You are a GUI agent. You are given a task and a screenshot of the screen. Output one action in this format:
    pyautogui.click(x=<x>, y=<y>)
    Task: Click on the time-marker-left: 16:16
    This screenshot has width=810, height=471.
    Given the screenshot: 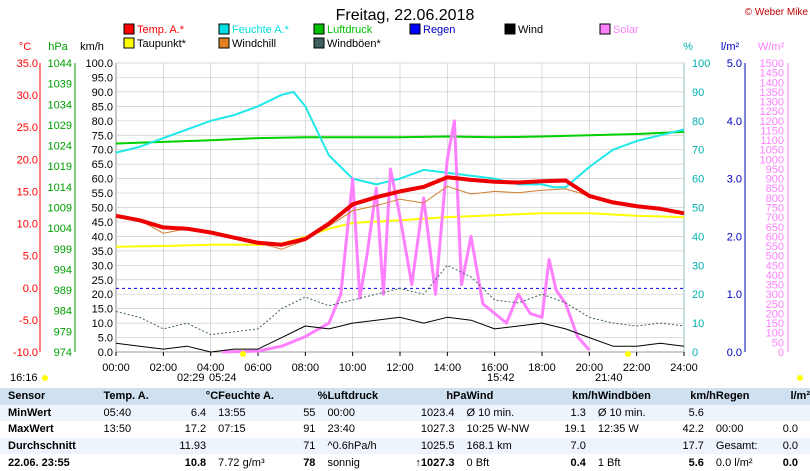 What is the action you would take?
    pyautogui.click(x=24, y=378)
    